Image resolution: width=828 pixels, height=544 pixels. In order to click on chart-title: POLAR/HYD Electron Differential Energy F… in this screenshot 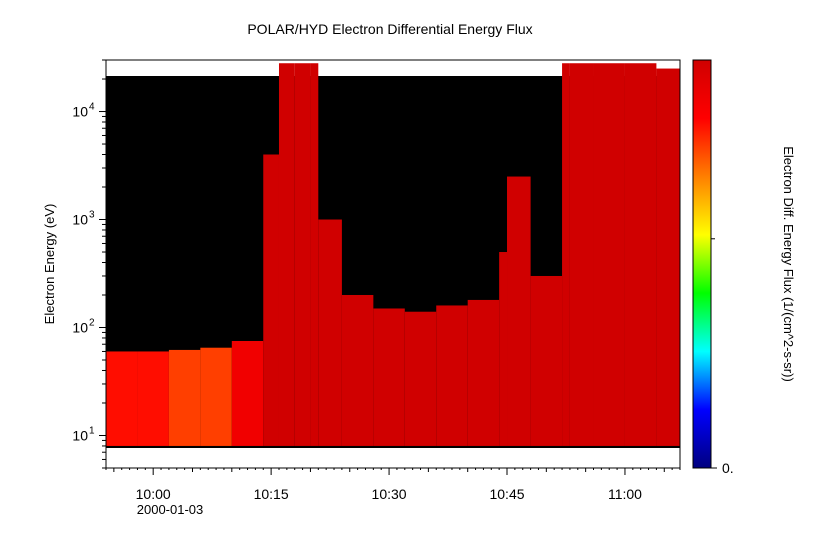, I will do `click(389, 29)`.